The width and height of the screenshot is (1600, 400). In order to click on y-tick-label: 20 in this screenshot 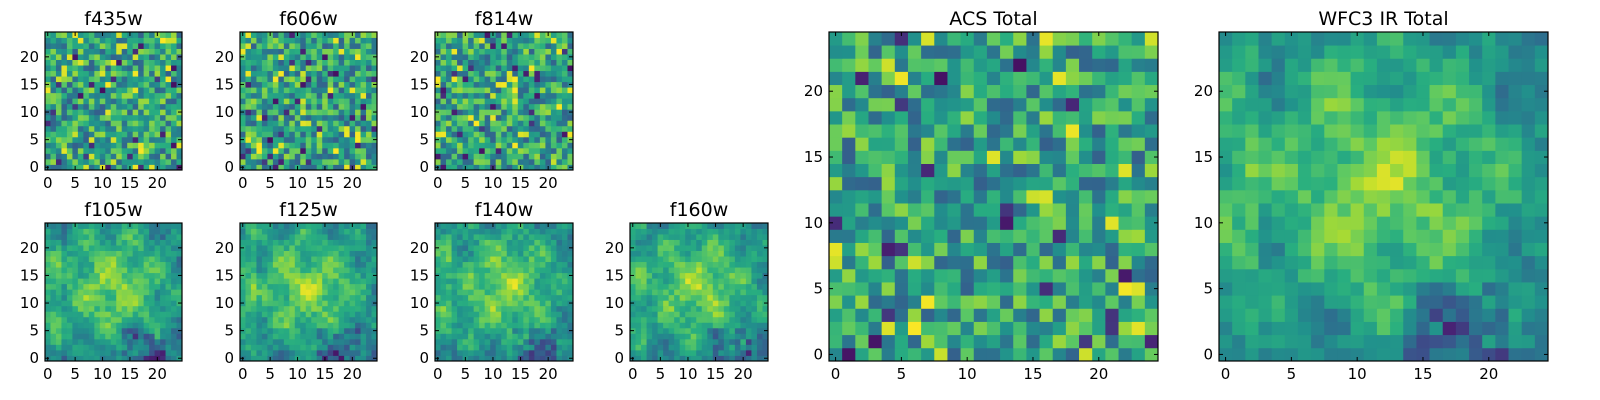, I will do `click(419, 57)`.